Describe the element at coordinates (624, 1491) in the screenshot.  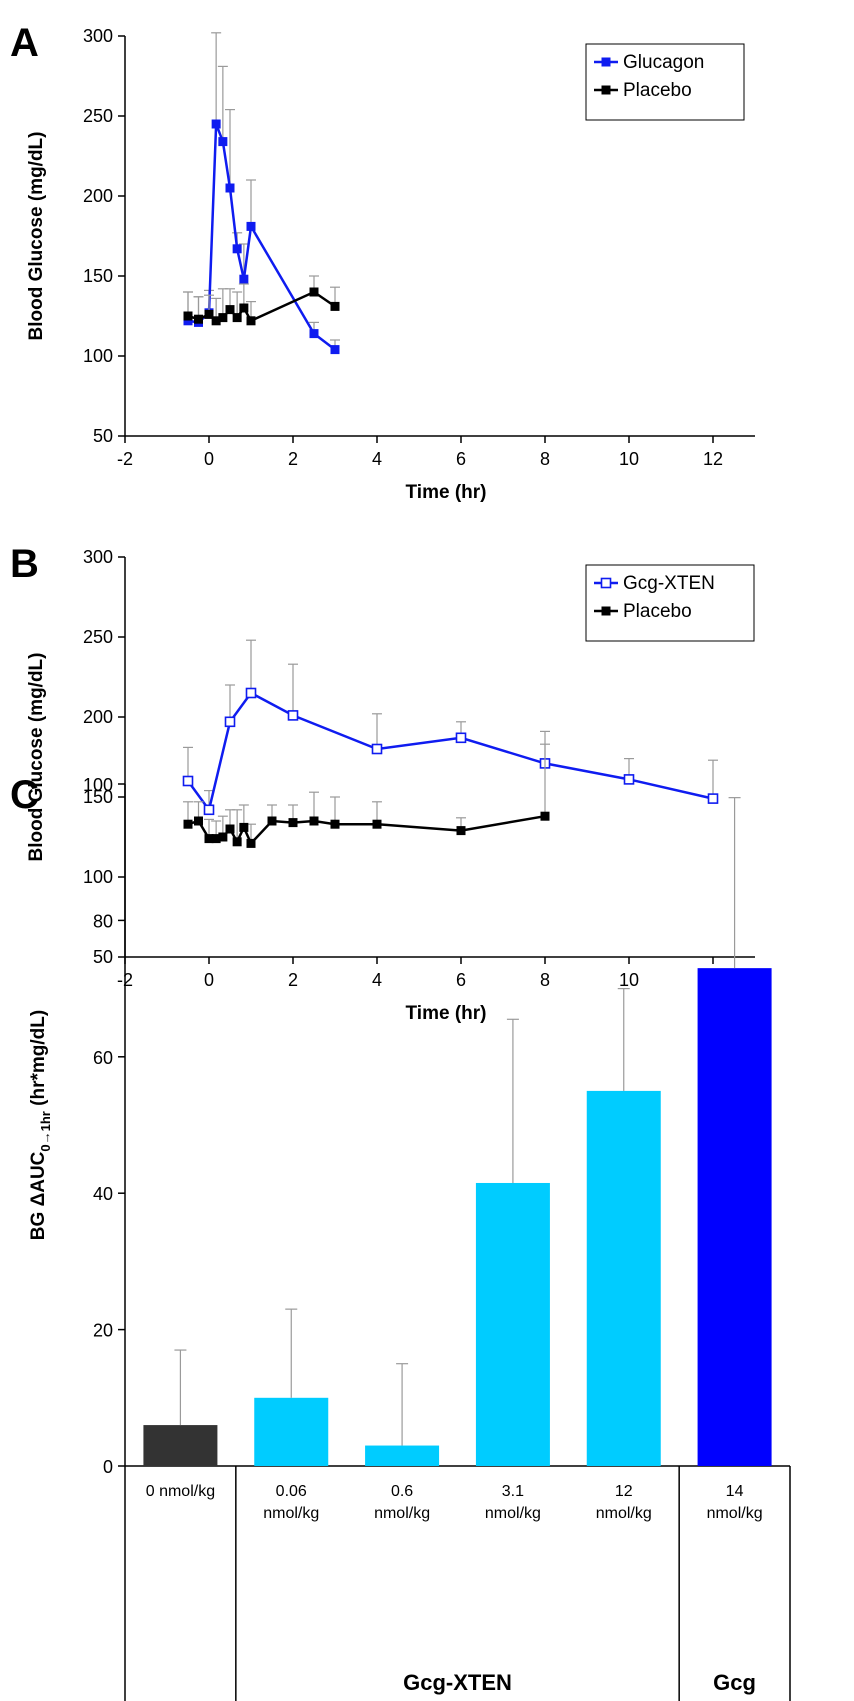
I see `category-label: 12` at that location.